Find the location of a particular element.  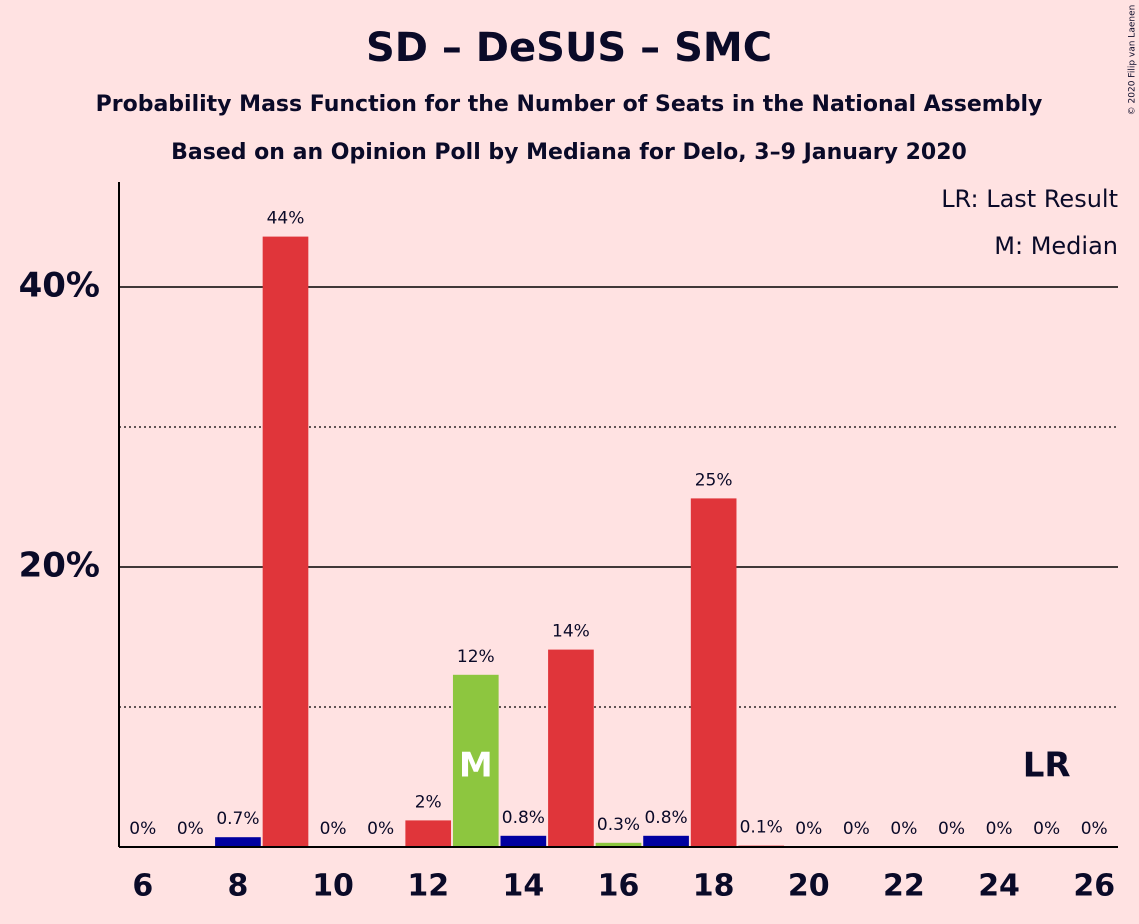

value-label: 14% is located at coordinates (571, 632).